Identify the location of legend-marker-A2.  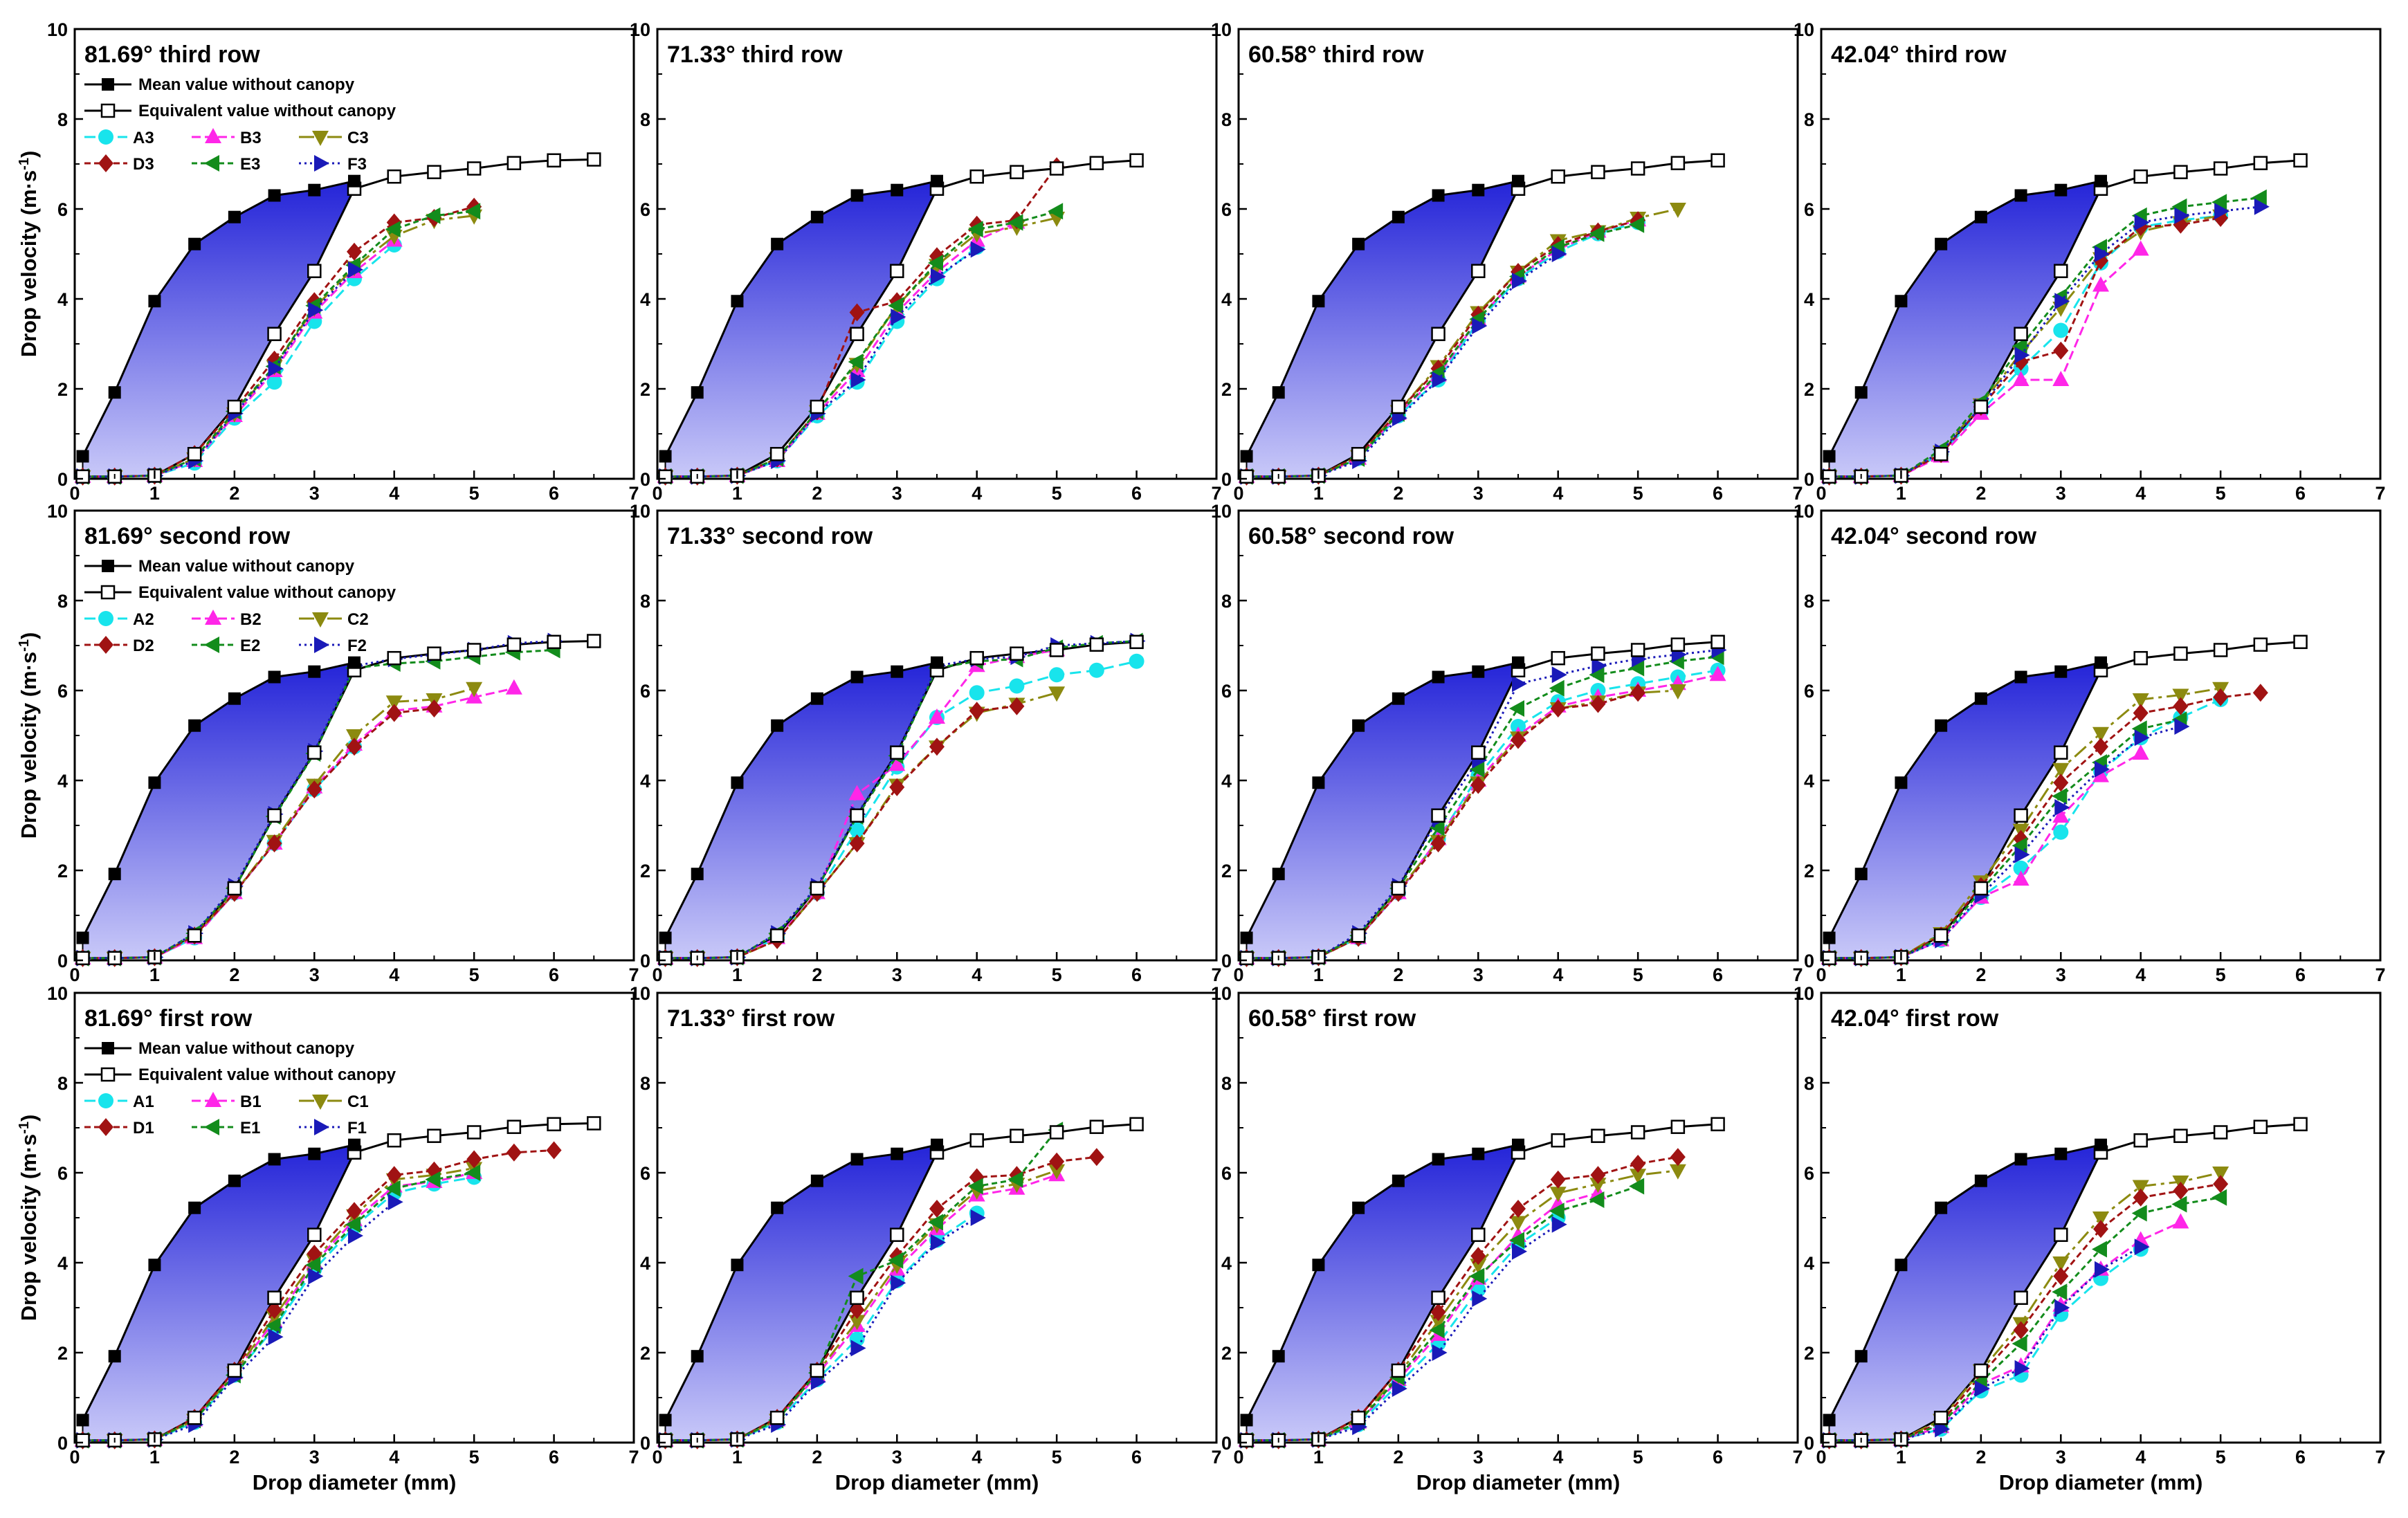
(105, 618).